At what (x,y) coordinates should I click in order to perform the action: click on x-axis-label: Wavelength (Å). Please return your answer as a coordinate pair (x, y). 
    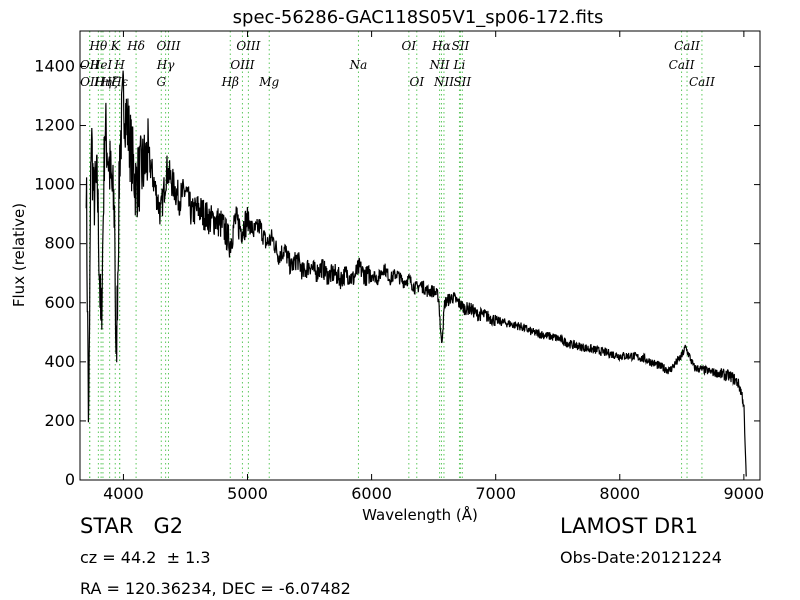
    Looking at the image, I should click on (420, 514).